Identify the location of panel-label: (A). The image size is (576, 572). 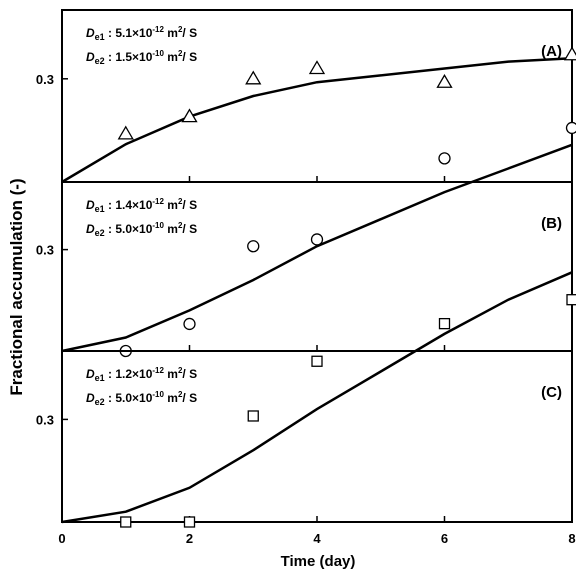
(551, 51).